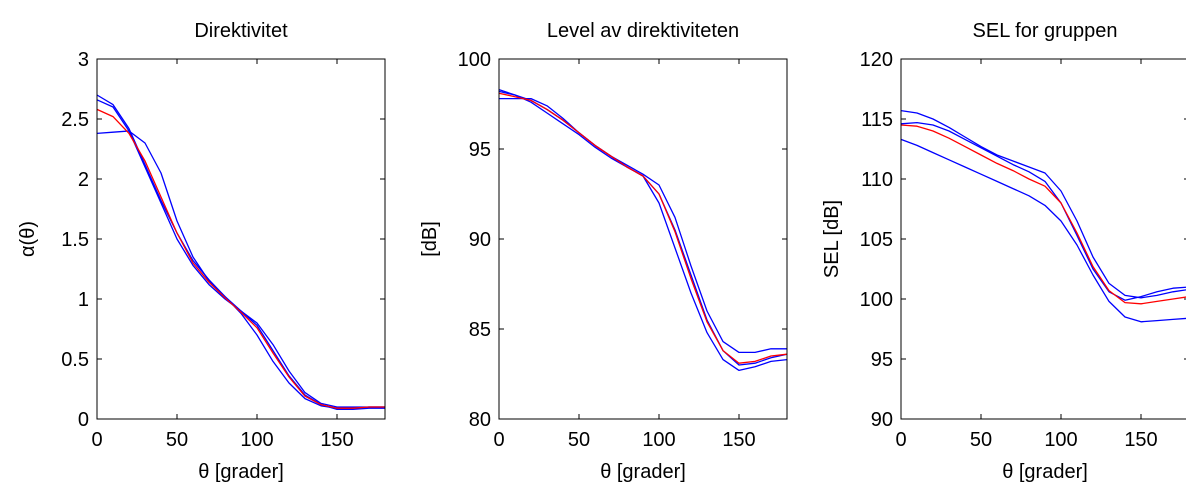 This screenshot has width=1186, height=486. What do you see at coordinates (83, 180) in the screenshot?
I see `y-tick-label: 2` at bounding box center [83, 180].